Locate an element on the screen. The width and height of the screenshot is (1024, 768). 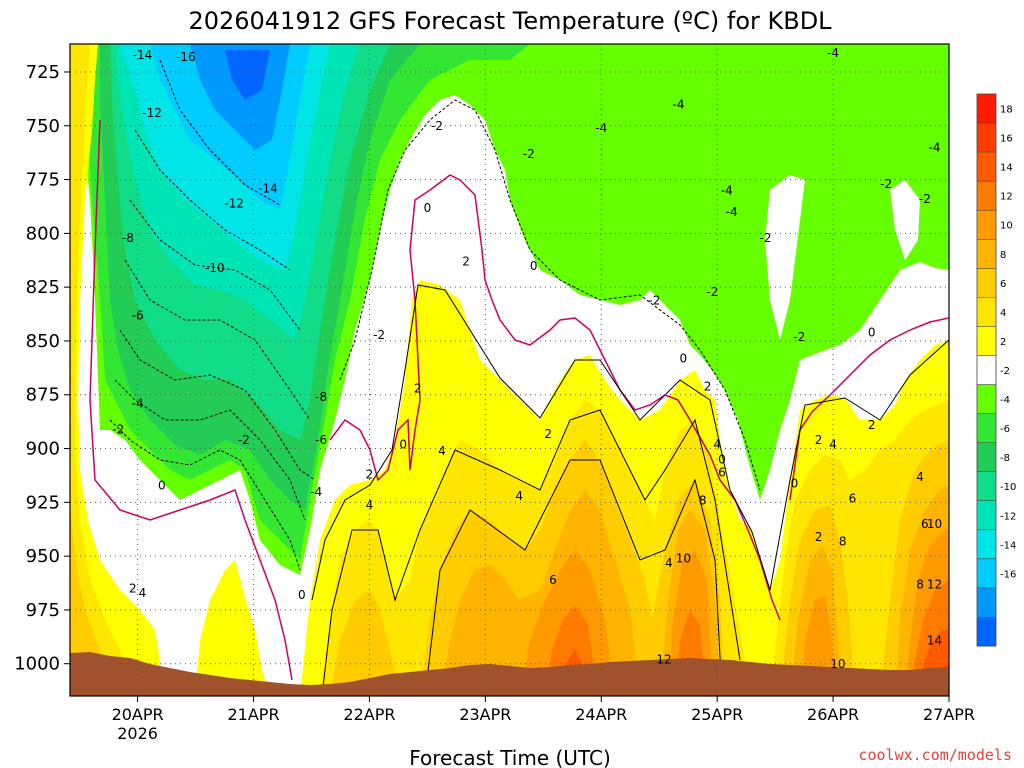
y-tick-label: 900 is located at coordinates (43, 449).